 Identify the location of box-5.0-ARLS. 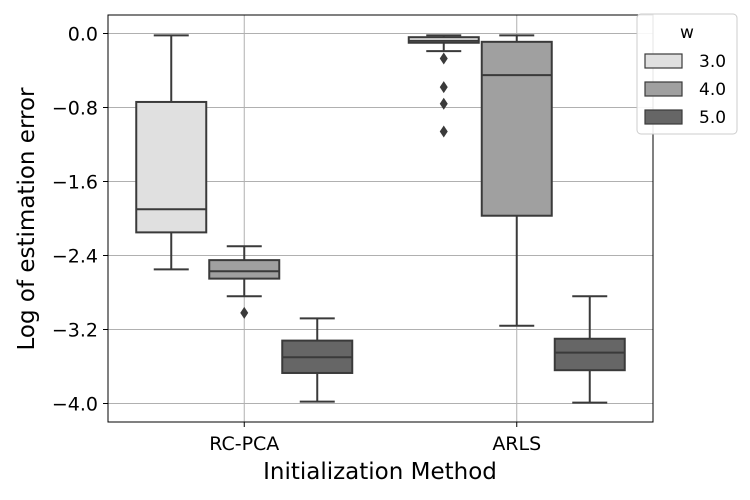
(589, 349).